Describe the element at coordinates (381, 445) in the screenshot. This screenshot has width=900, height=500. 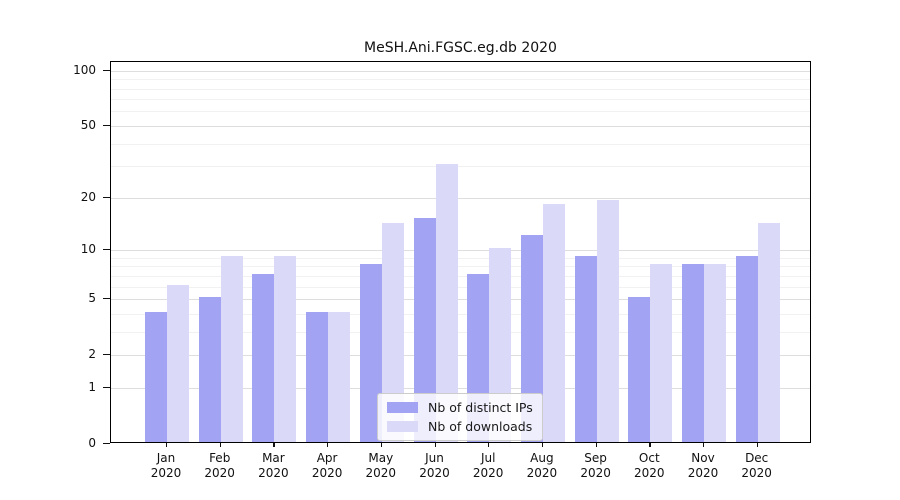
I see `x-tick-mark-may` at that location.